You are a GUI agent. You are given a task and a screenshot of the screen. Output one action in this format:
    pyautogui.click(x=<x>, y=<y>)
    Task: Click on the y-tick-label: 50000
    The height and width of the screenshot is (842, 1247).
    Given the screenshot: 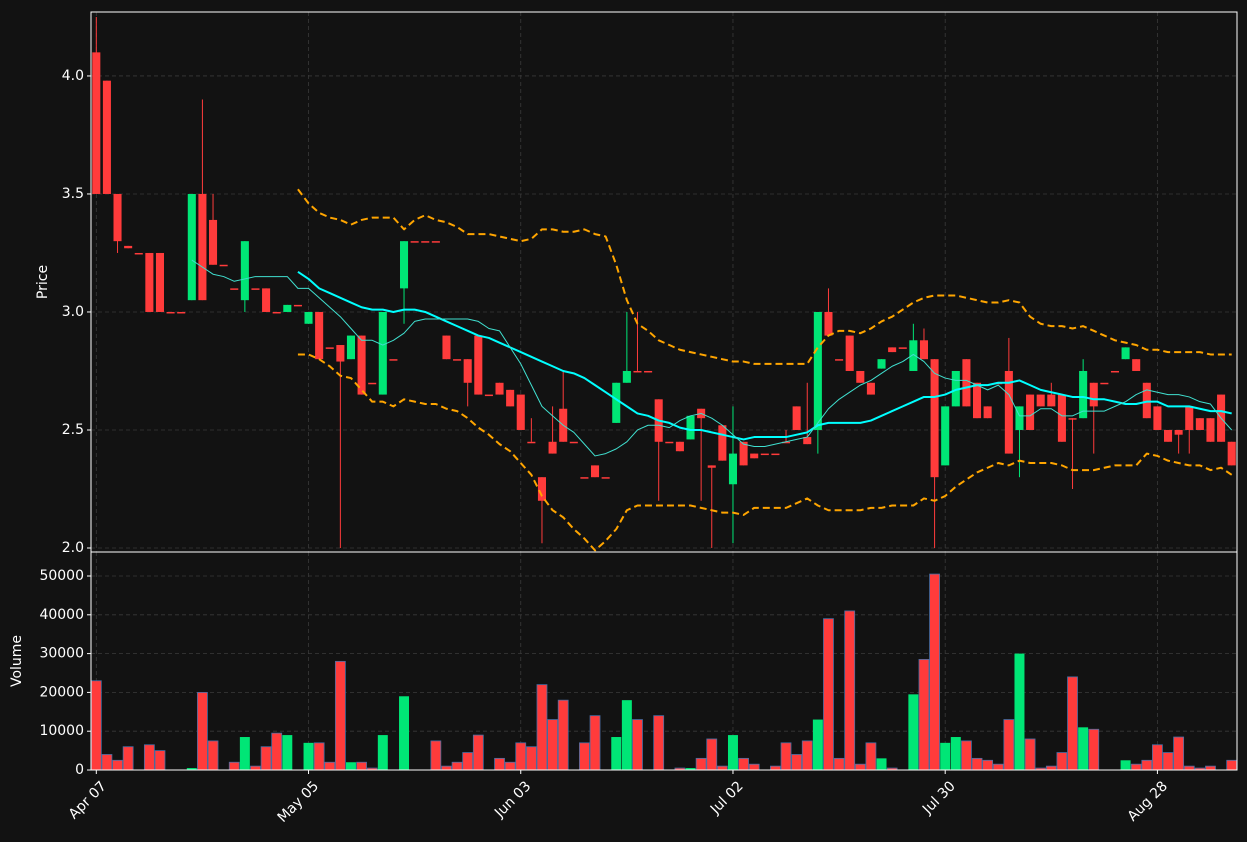 What is the action you would take?
    pyautogui.click(x=61, y=576)
    